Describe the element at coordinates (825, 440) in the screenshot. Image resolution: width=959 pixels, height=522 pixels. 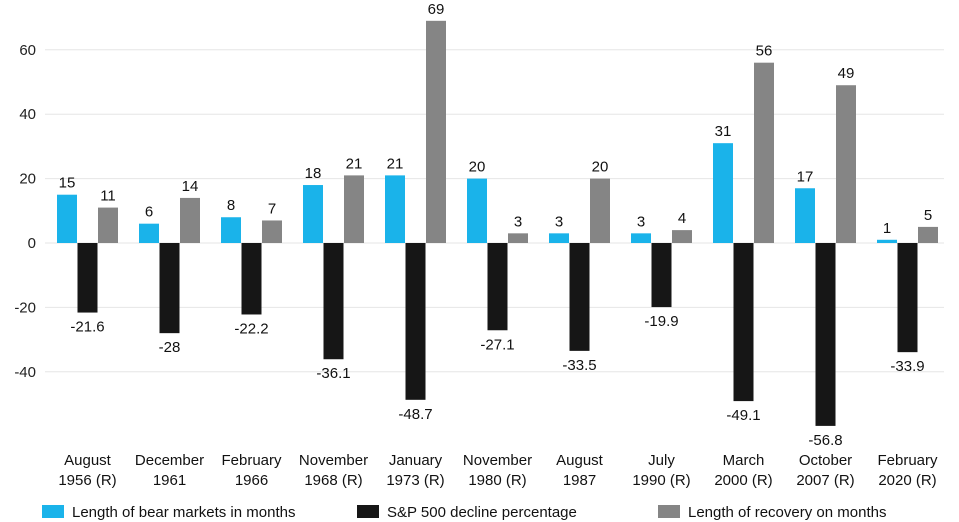
I see `data-label-sp500-decline: -56.8` at that location.